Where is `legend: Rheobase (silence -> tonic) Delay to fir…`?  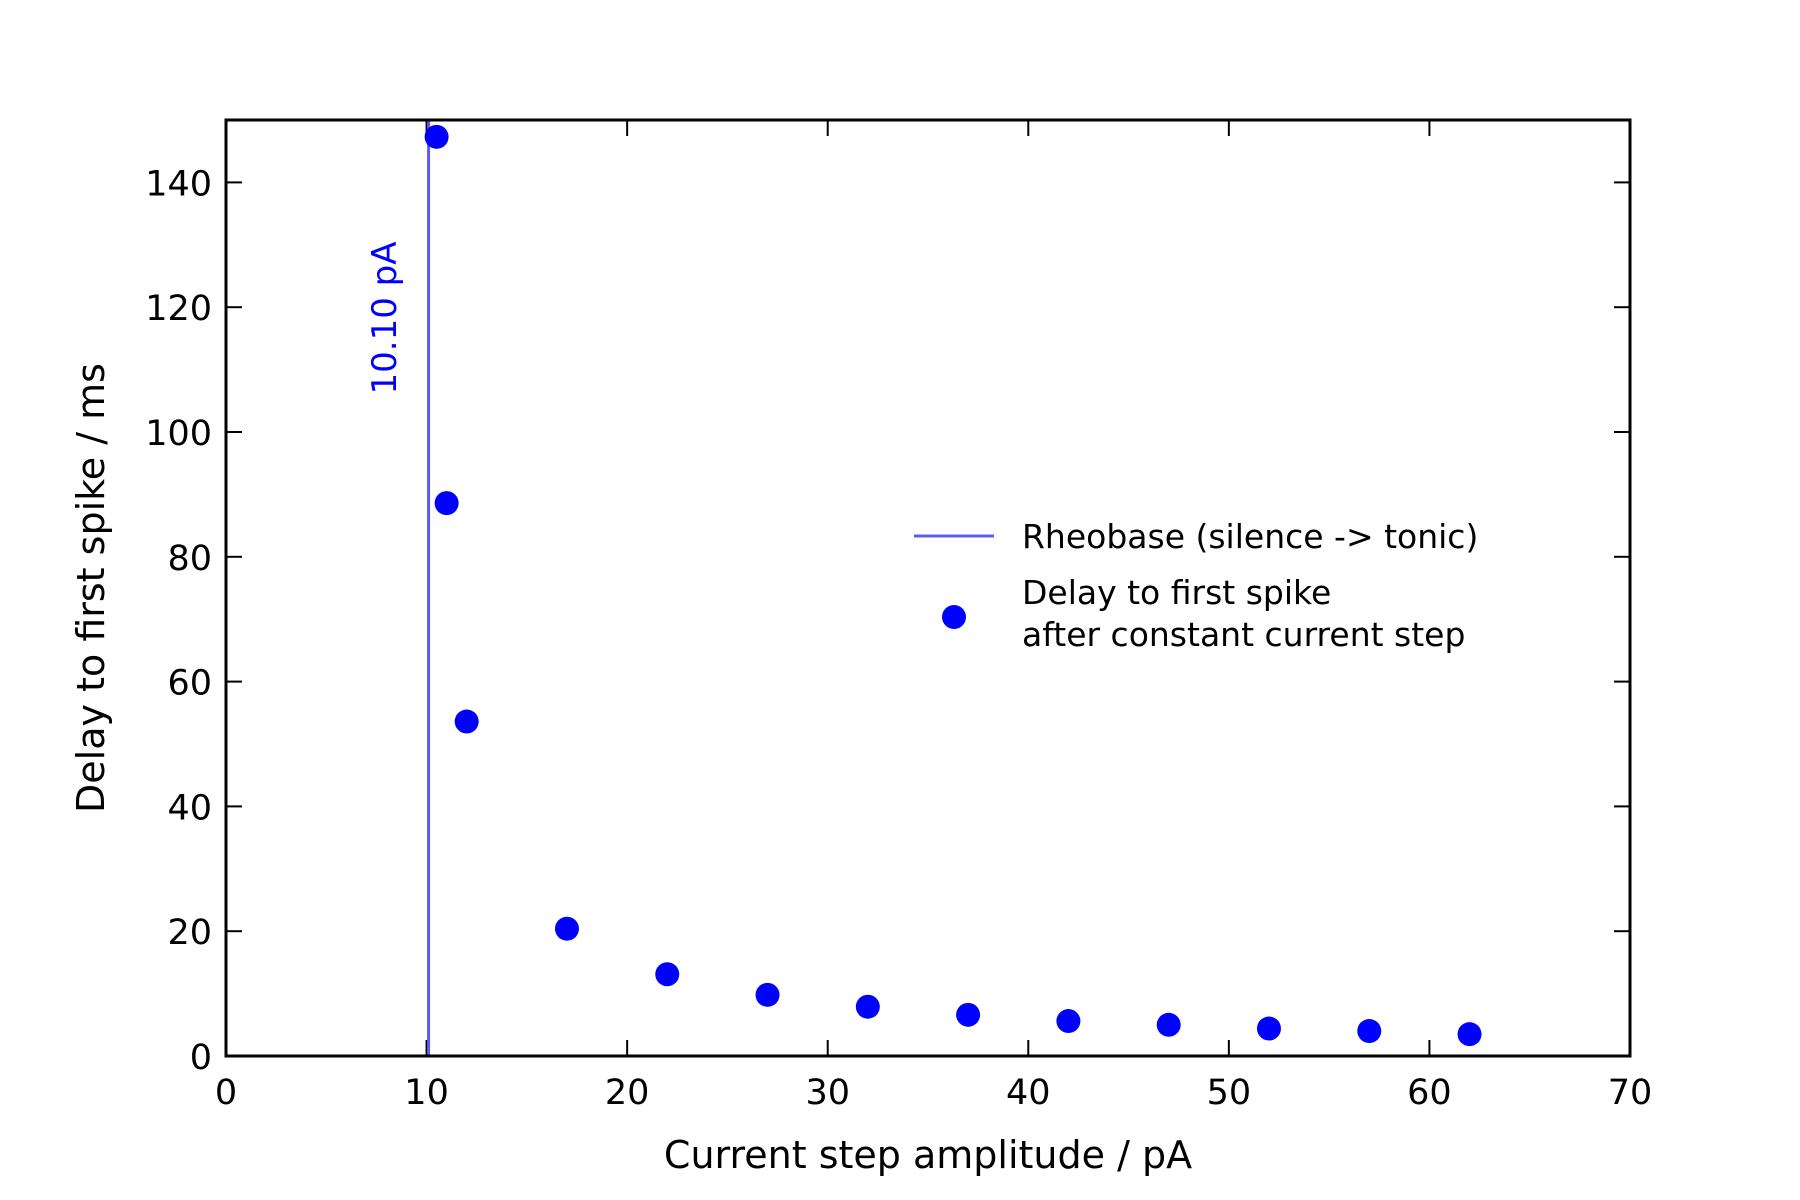
legend: Rheobase (silence -> tonic) Delay to fir… is located at coordinates (1196, 585).